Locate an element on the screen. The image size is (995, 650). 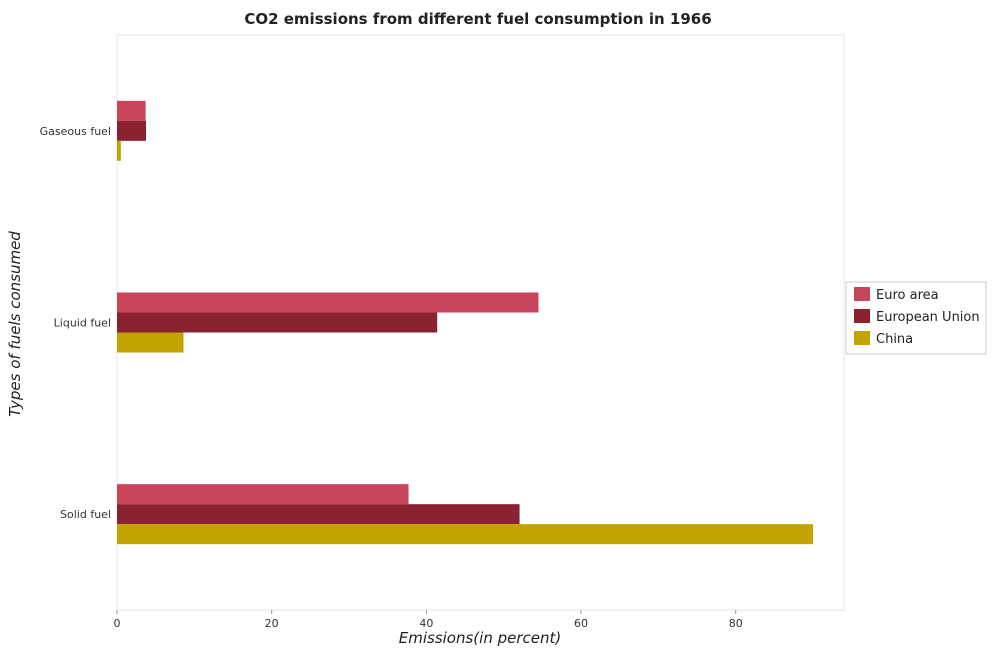
legend-label: European Union is located at coordinates (928, 317).